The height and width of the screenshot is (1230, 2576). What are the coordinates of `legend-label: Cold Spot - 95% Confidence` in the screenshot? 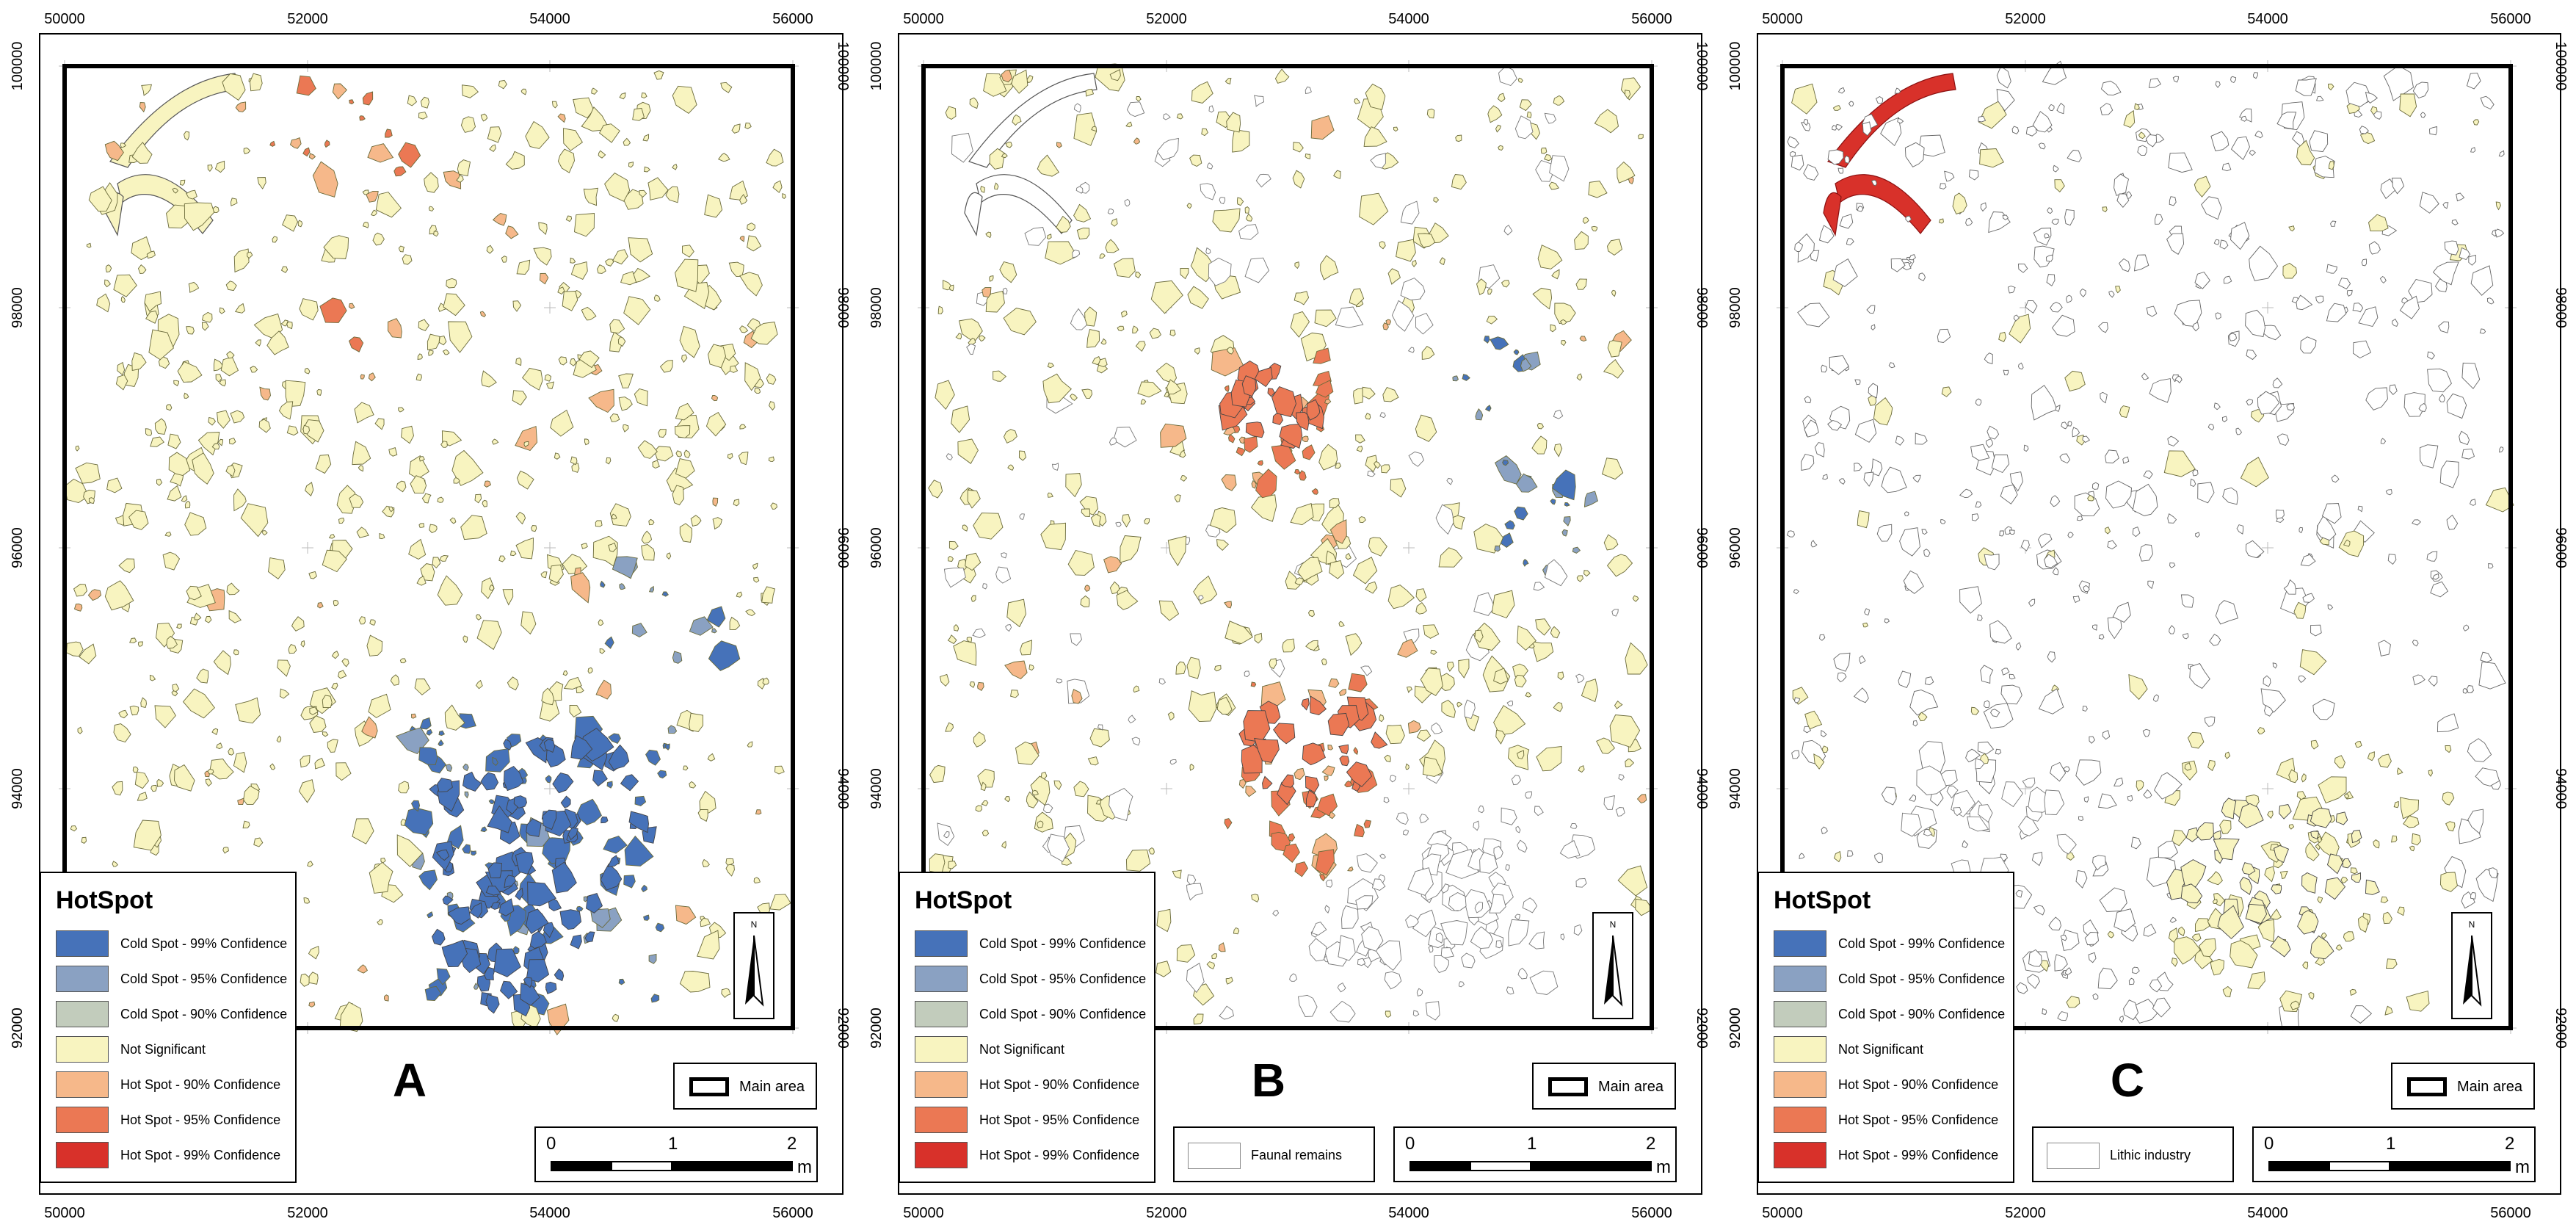 It's located at (204, 978).